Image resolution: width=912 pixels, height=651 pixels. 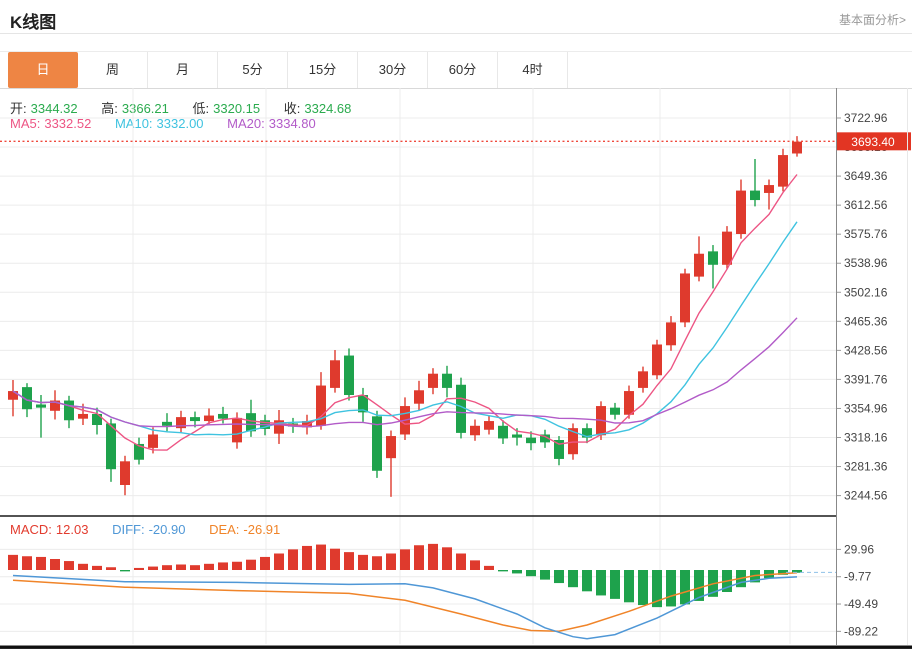 I want to click on tab-15分: 15分, so click(x=323, y=70).